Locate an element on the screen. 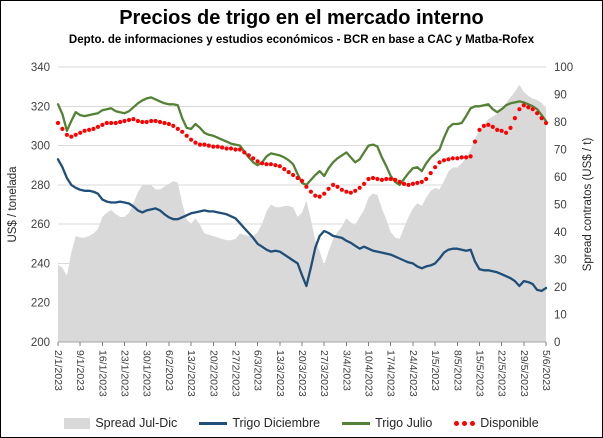 The height and width of the screenshot is (438, 603). diciembre-line-swatch-icon is located at coordinates (213, 423).